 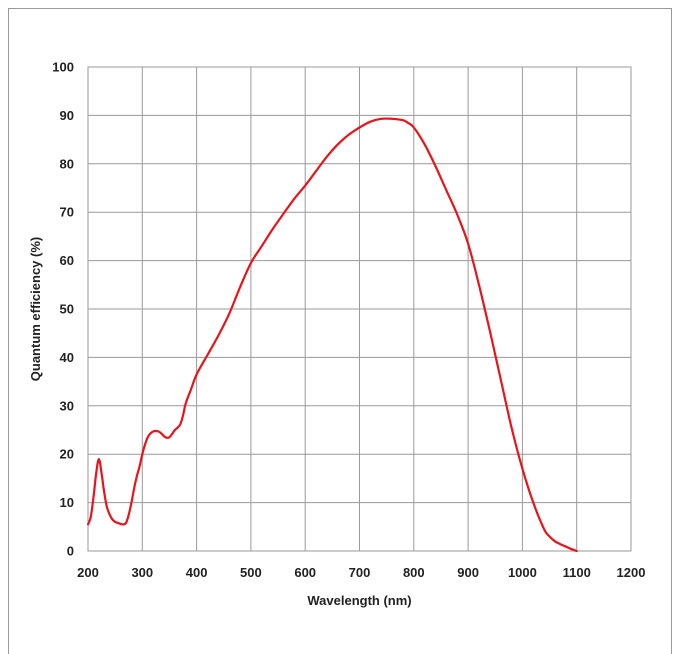 What do you see at coordinates (70, 551) in the screenshot?
I see `y-tick-label: 0` at bounding box center [70, 551].